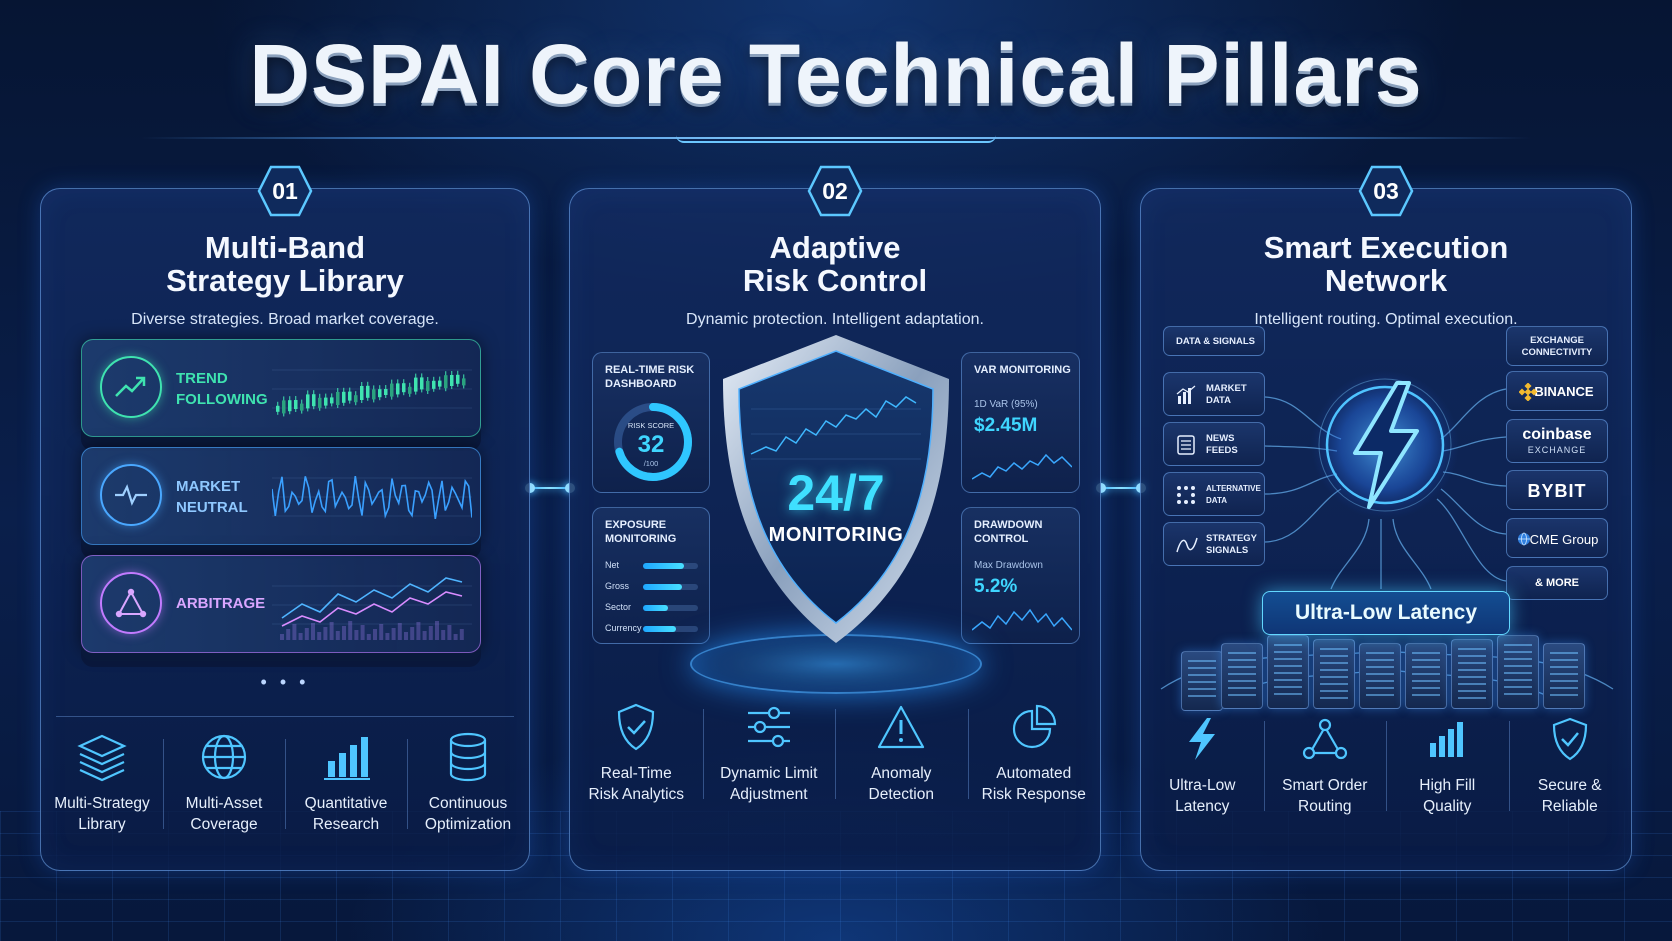 This screenshot has height=941, width=1672. I want to click on pillar-number-badge: 01, so click(285, 191).